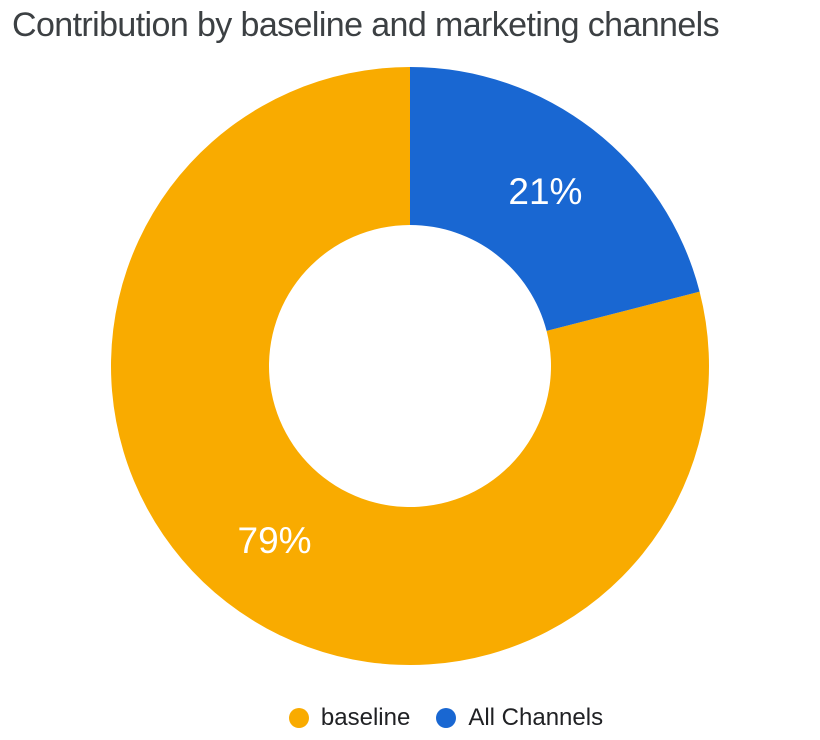 The image size is (820, 740). I want to click on slice-label-all-channels: 21%, so click(545, 191).